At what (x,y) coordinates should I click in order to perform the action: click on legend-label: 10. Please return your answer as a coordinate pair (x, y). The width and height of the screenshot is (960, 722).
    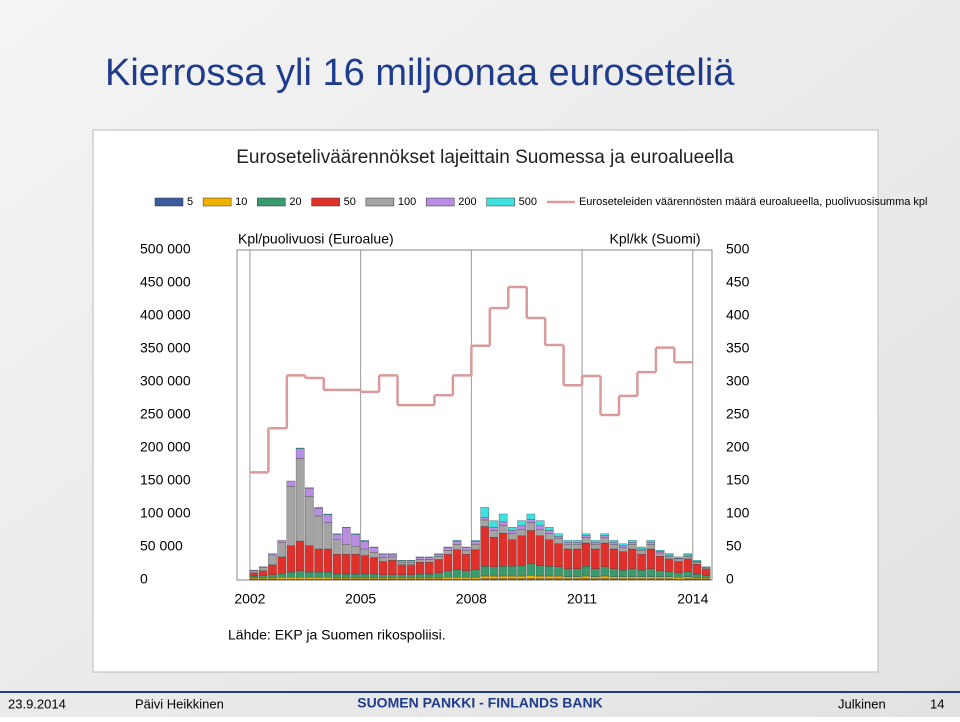
    Looking at the image, I should click on (241, 202).